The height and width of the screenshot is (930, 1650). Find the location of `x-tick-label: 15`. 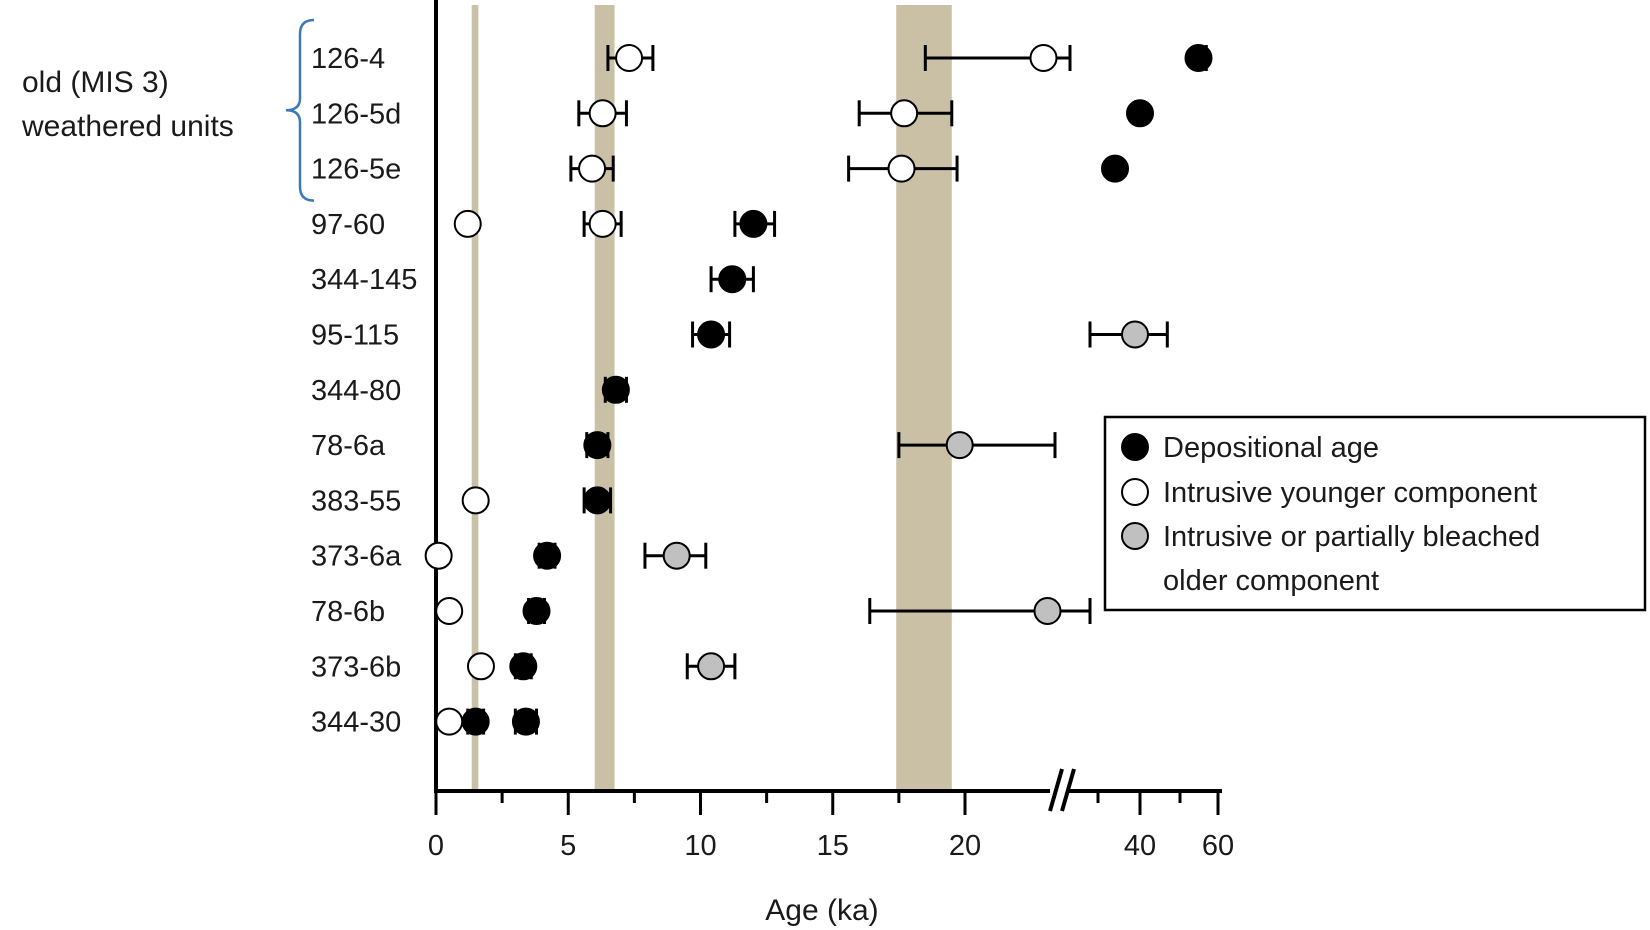

x-tick-label: 15 is located at coordinates (833, 846).